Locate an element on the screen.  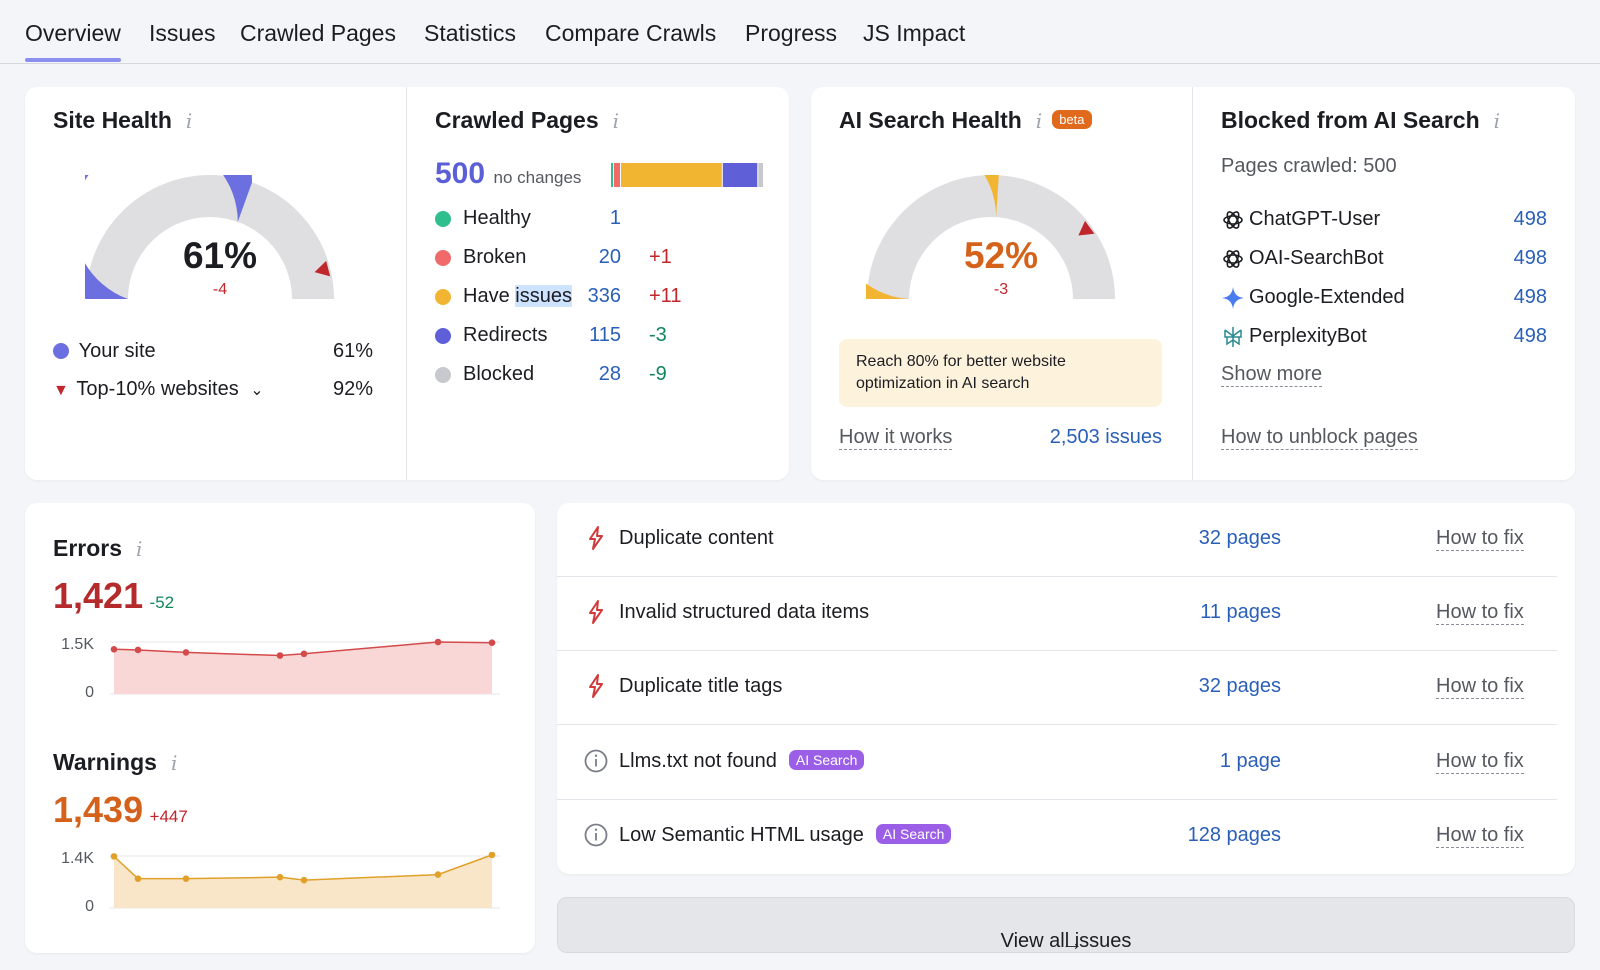
tab-overview: Overview is located at coordinates (73, 41).